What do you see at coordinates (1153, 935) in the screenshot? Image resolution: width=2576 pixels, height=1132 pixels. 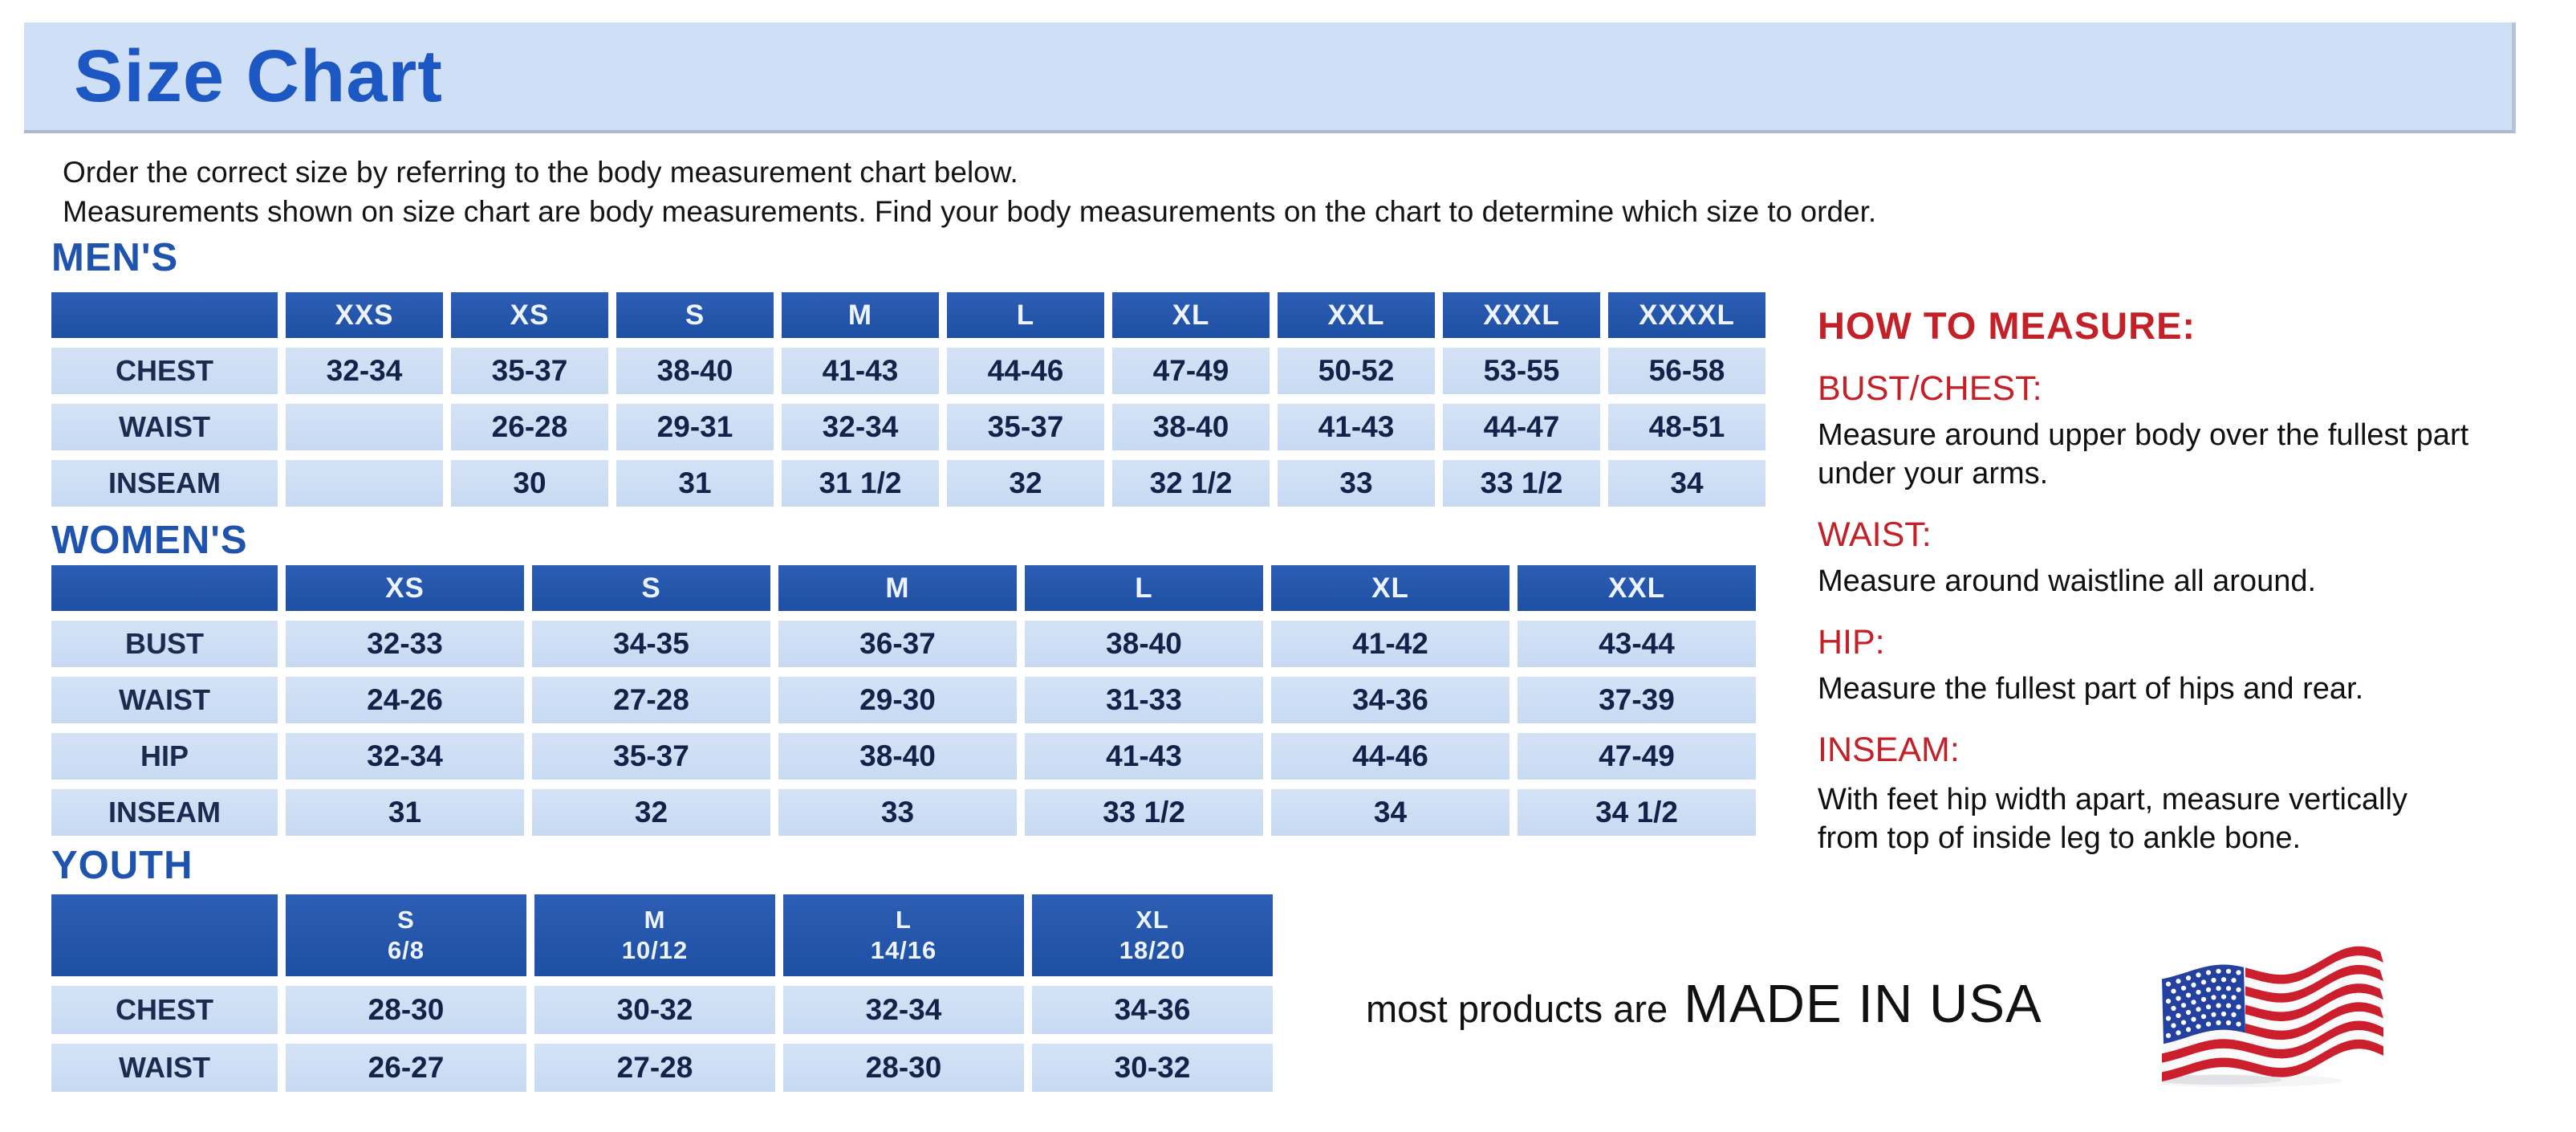 I see `column-header-cell: XL 18/20` at bounding box center [1153, 935].